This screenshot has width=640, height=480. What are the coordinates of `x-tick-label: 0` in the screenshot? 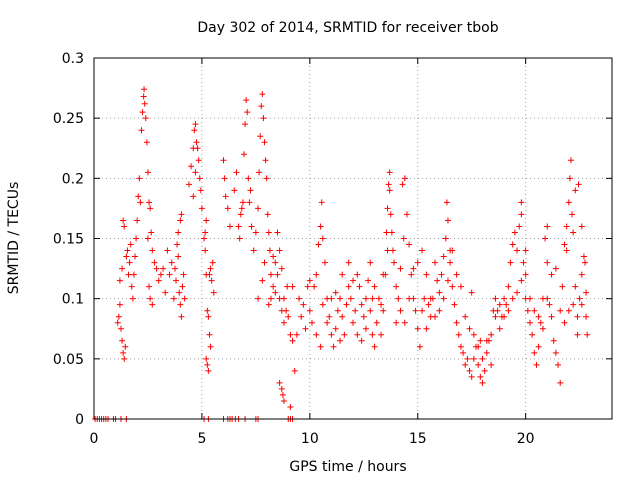 It's located at (94, 439).